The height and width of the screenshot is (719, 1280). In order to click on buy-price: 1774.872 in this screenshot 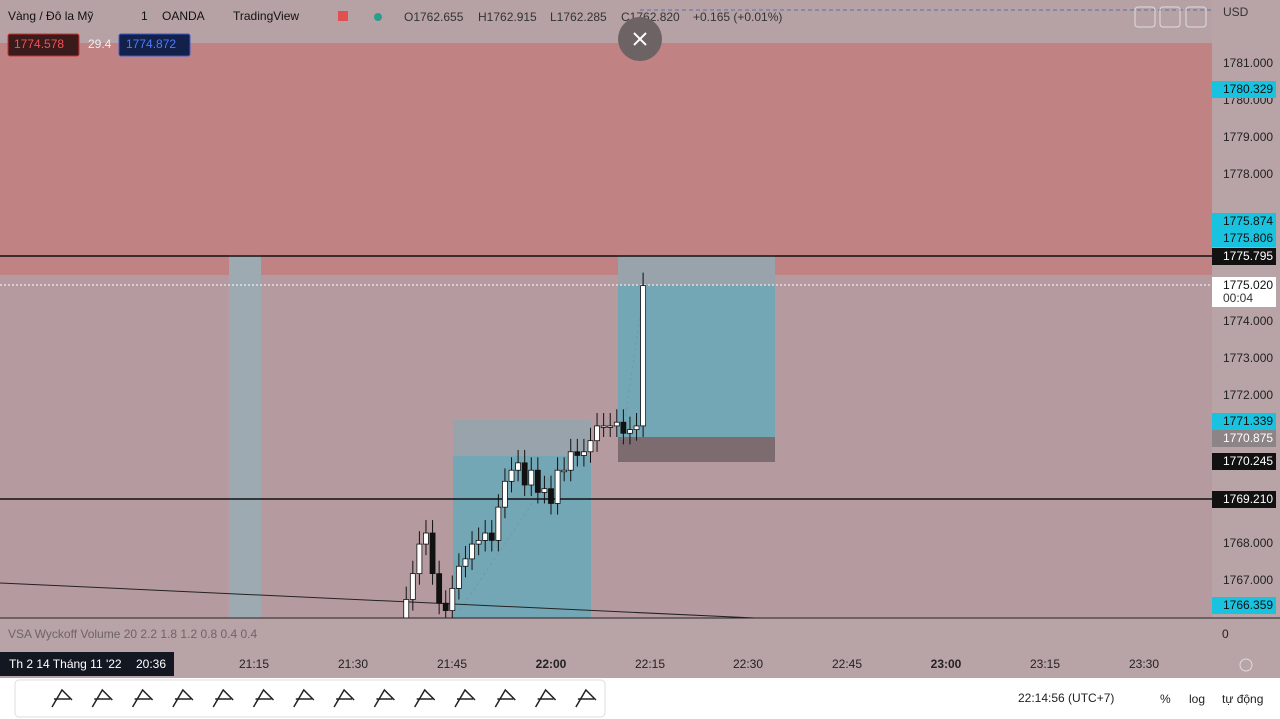, I will do `click(151, 44)`.